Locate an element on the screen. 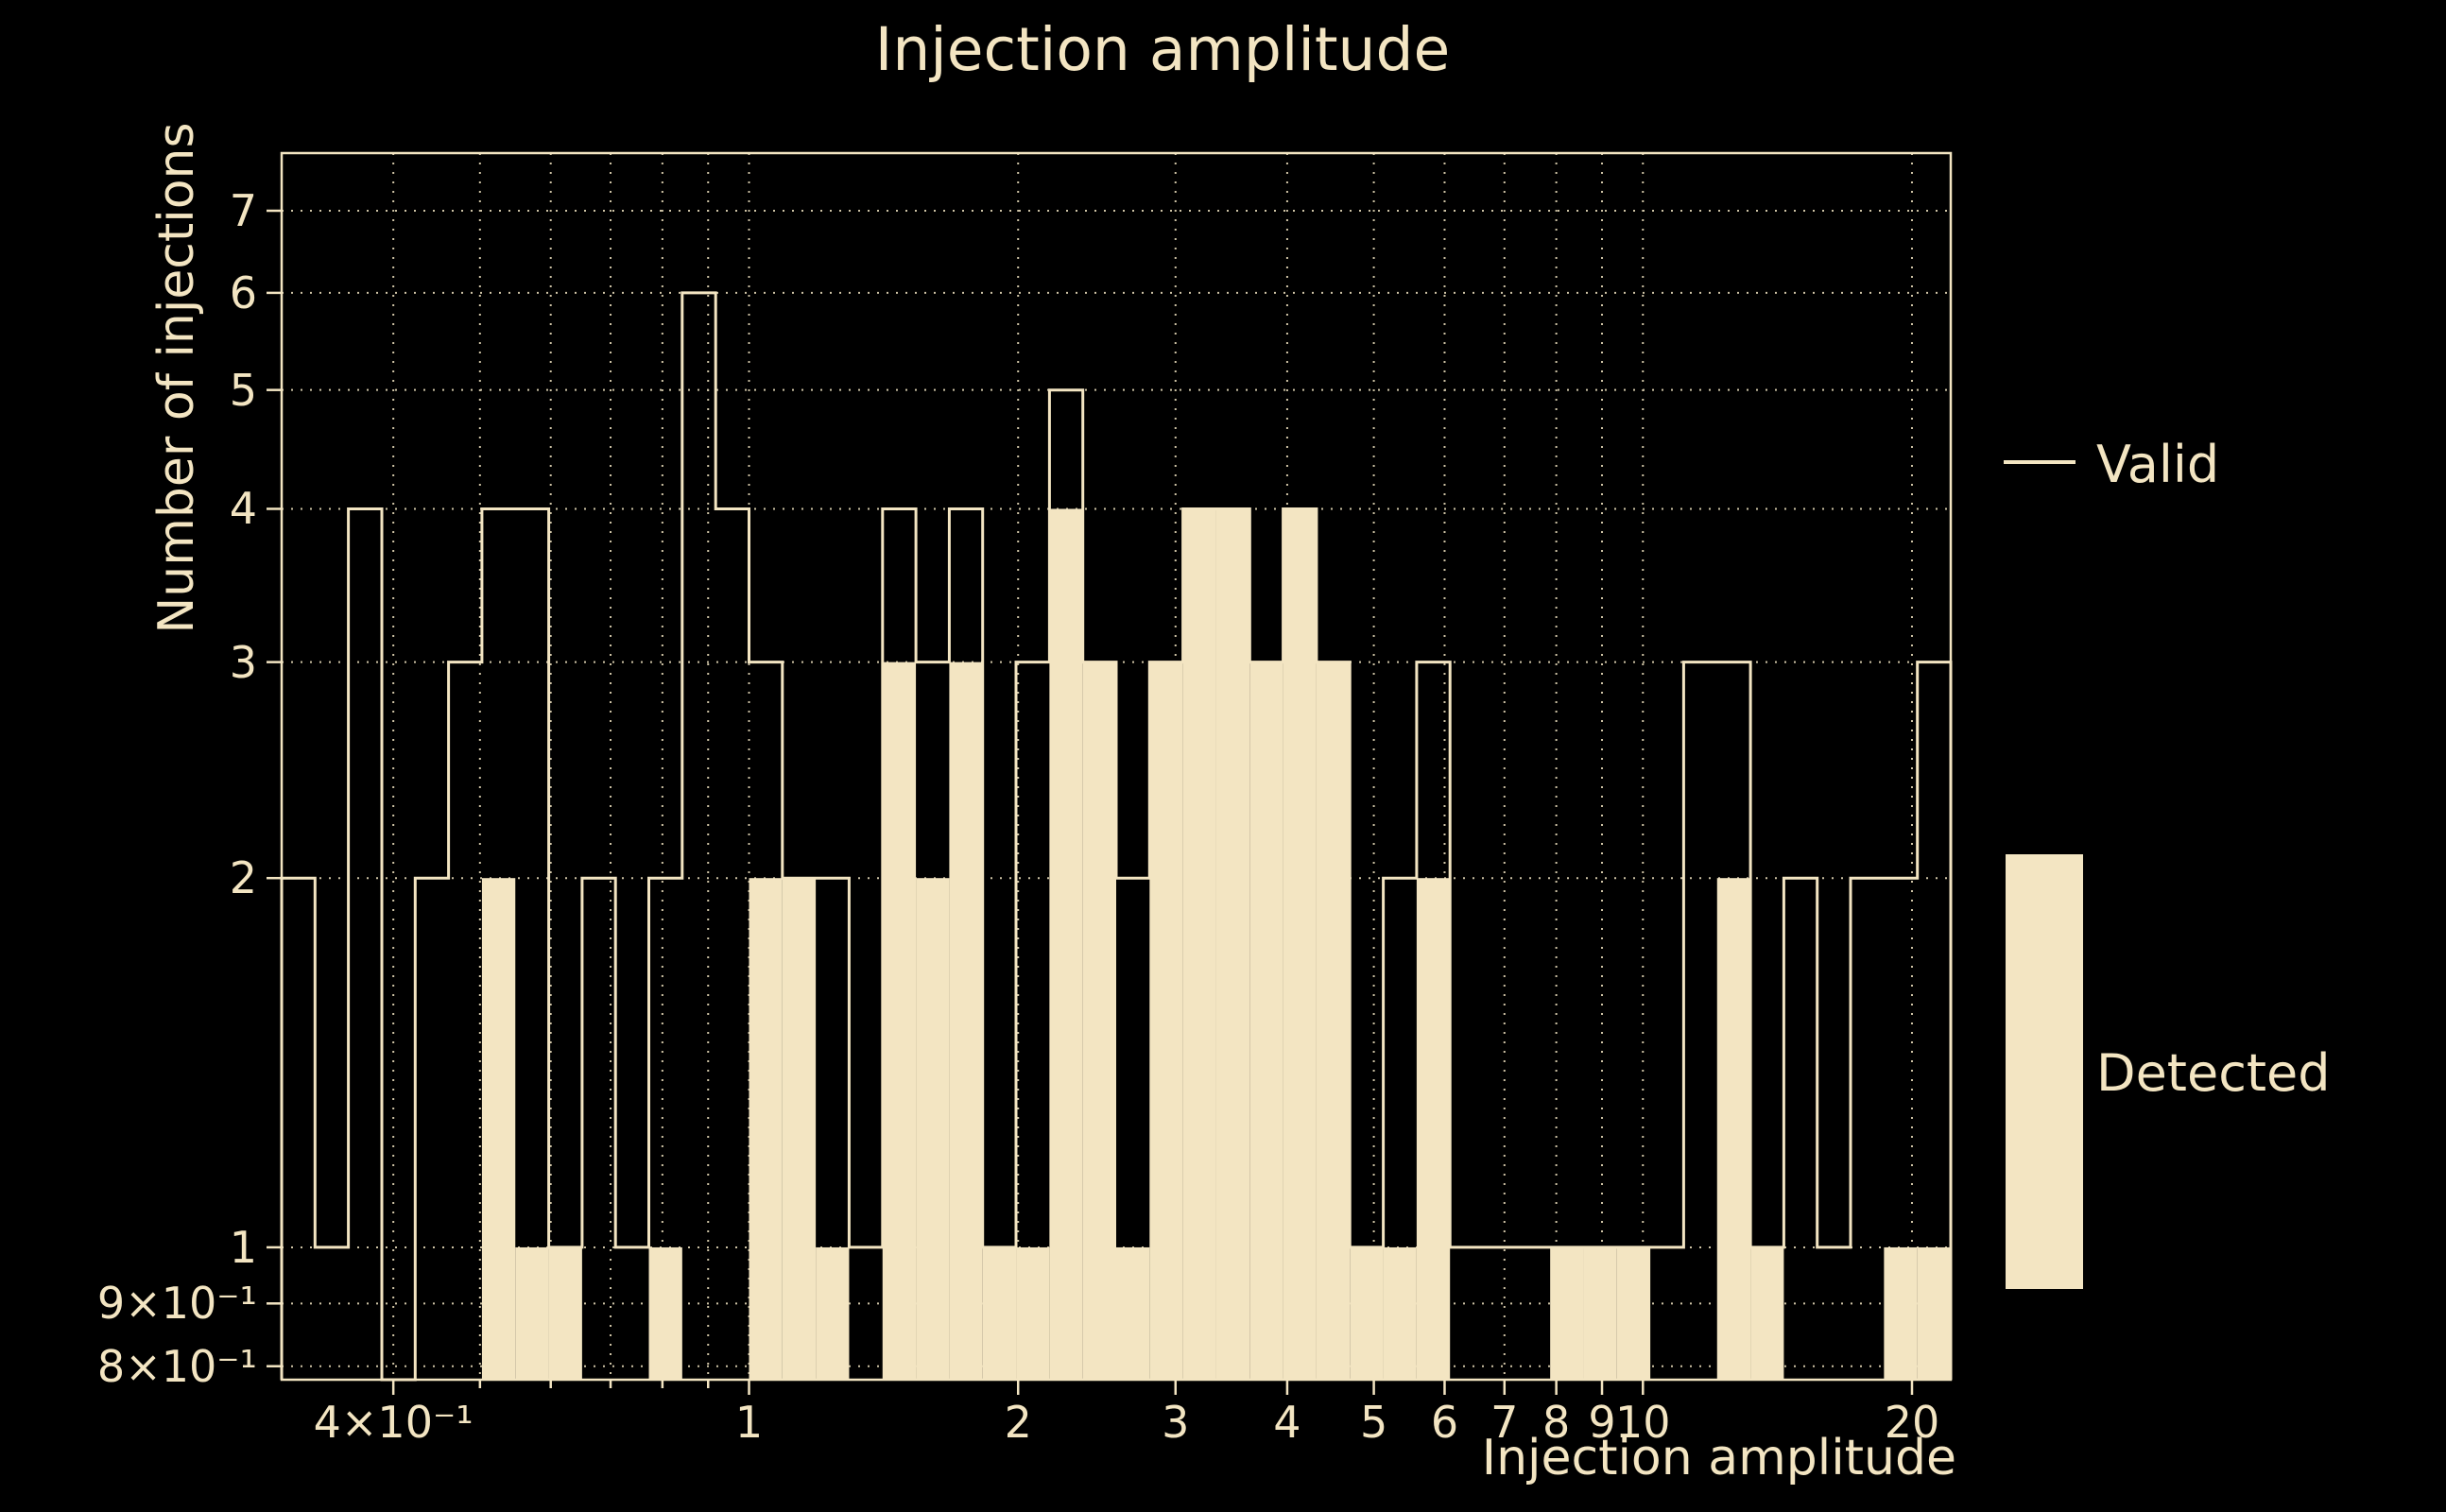 The image size is (2446, 1512). x-tick-label-10: 10 is located at coordinates (1643, 1422).